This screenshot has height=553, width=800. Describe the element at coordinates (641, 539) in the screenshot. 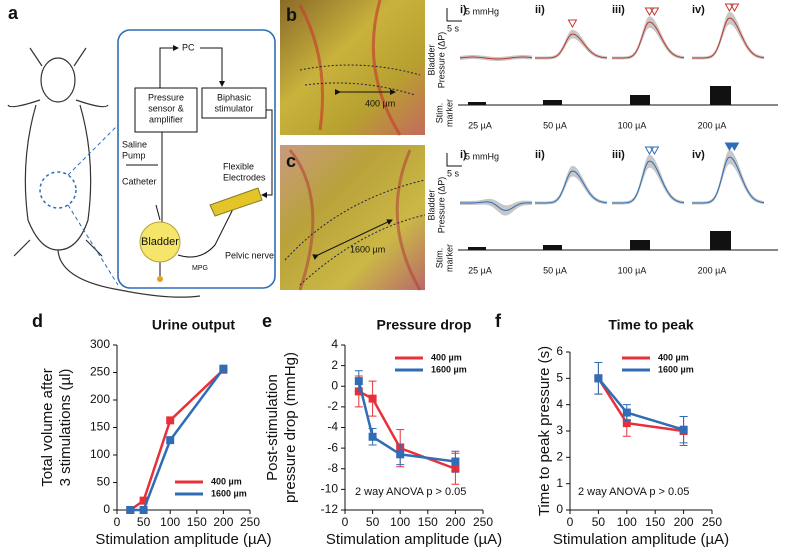

I see `x-axis-label: Stimulation amplitude (µA)` at that location.